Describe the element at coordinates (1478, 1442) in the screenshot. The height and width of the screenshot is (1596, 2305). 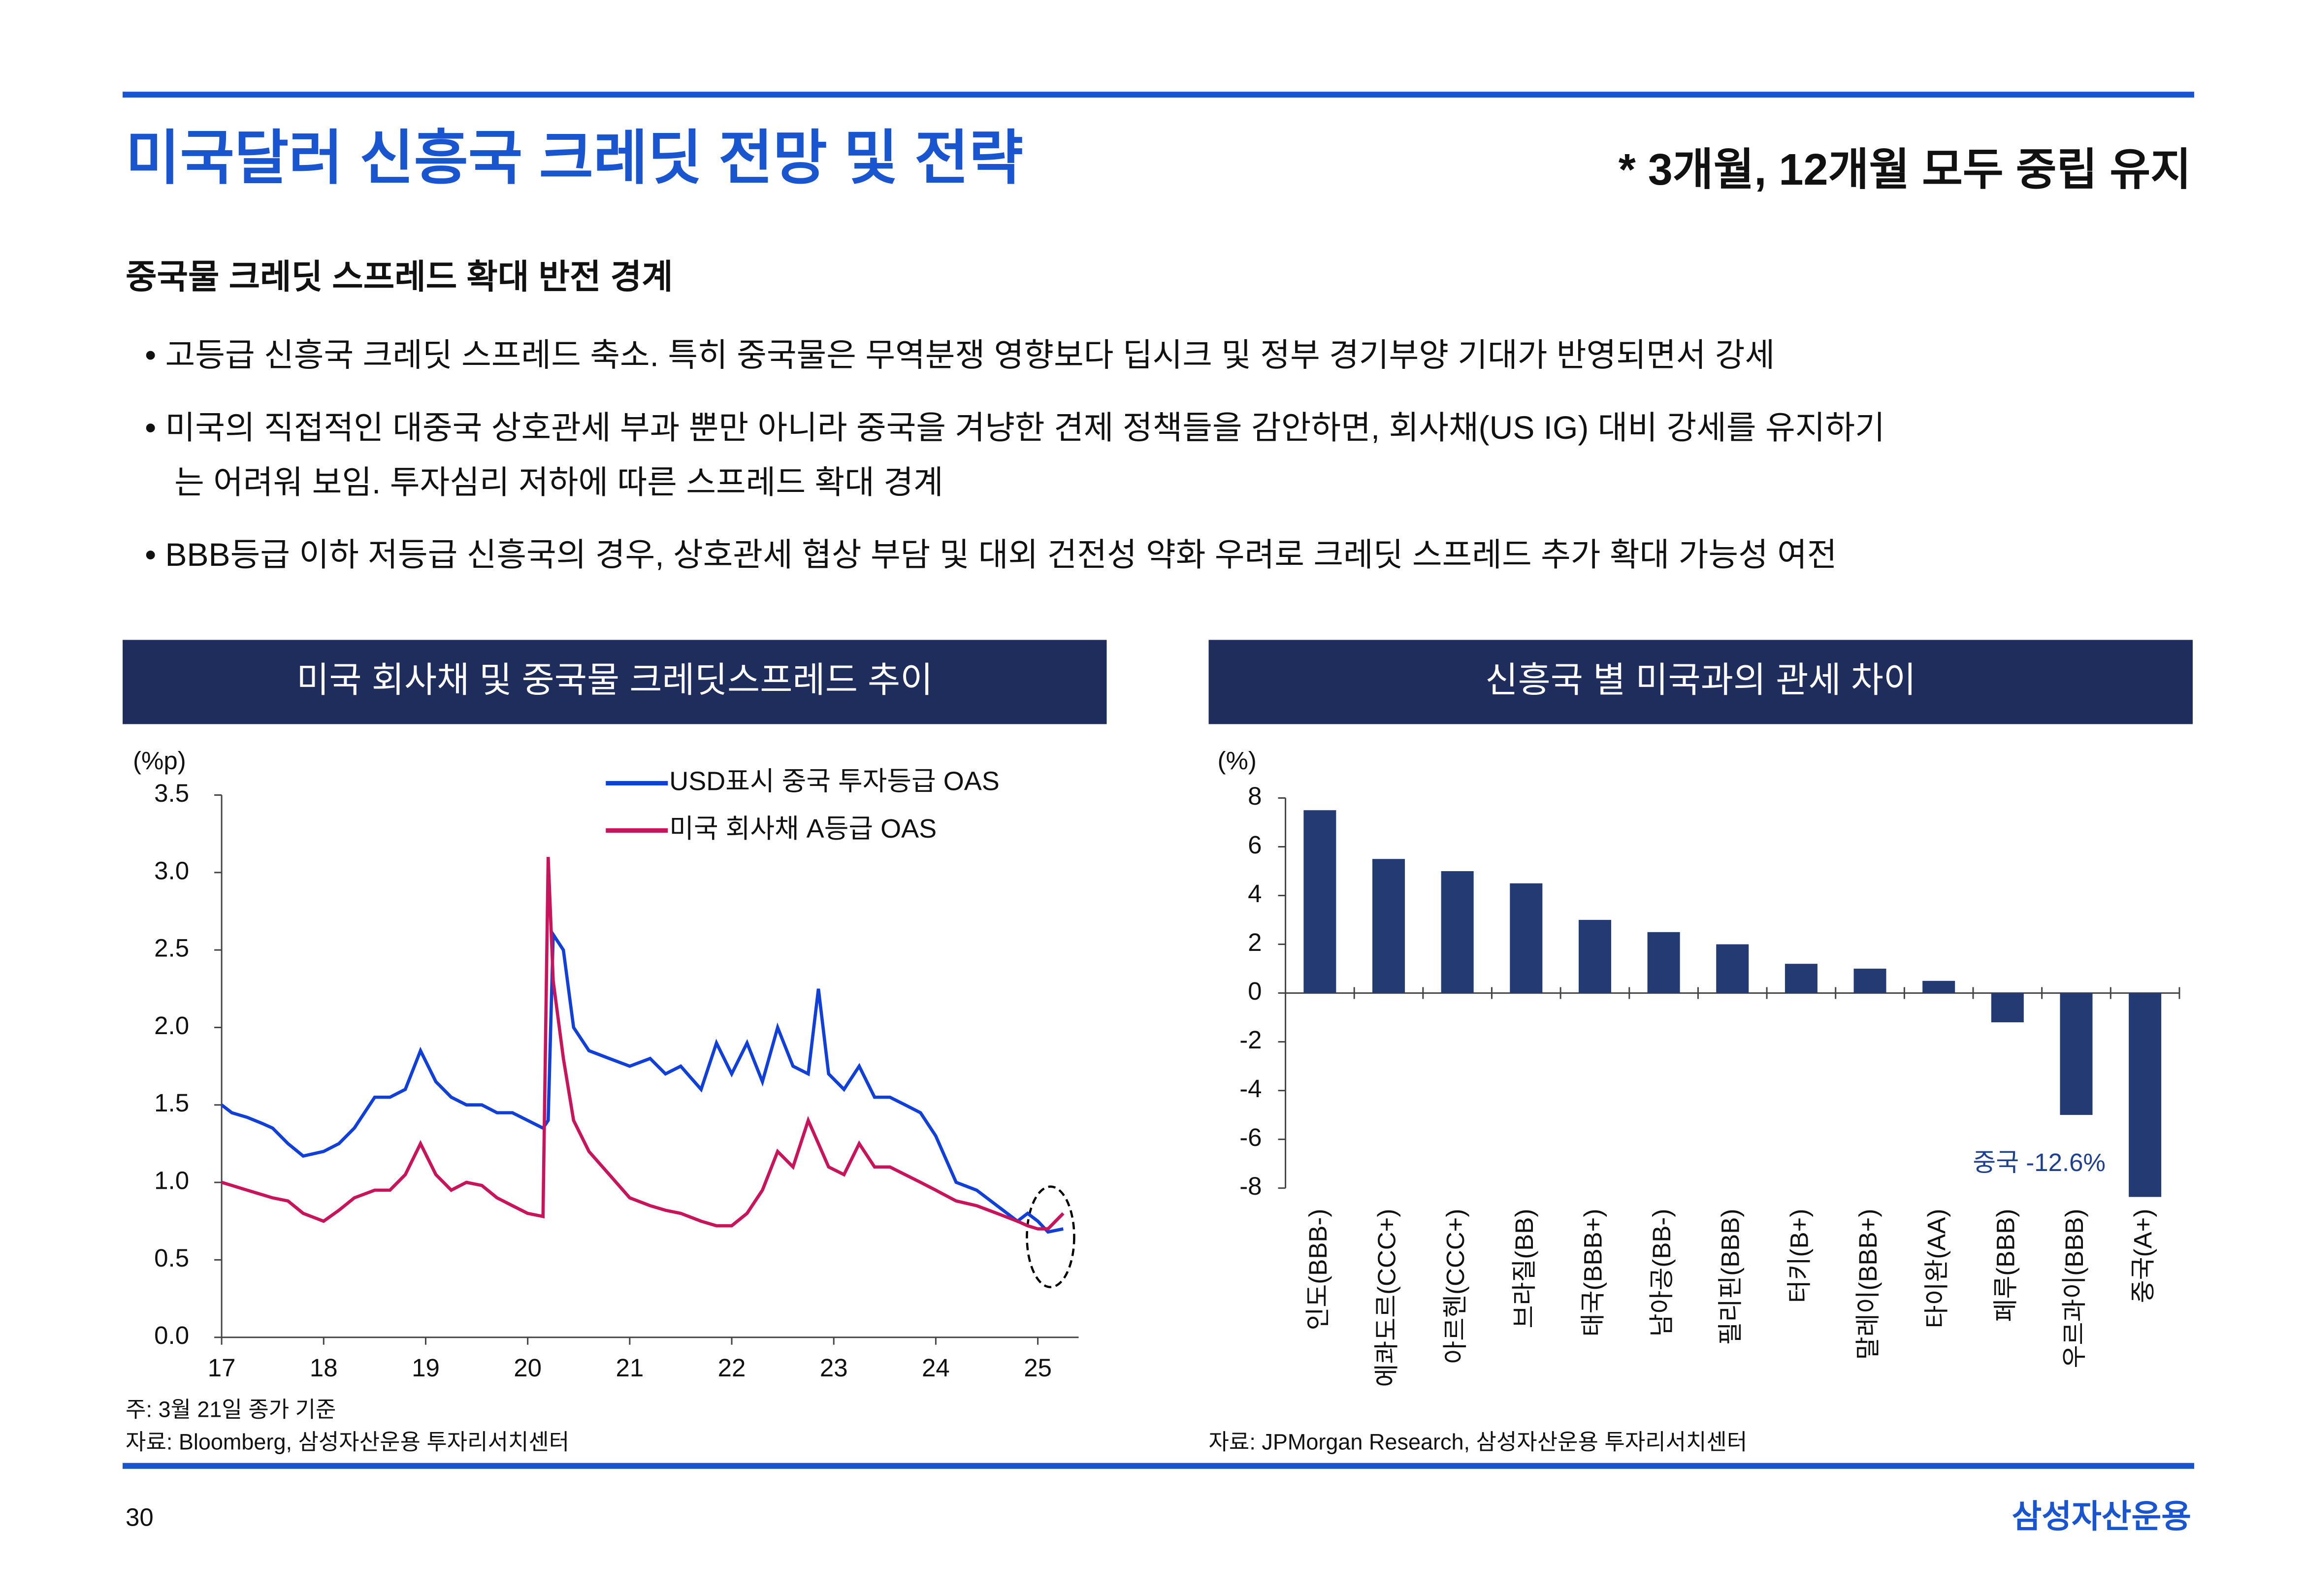
I see `note: 자료: JPMorgan Research, 삼성자산운용 투자리서치센터` at that location.